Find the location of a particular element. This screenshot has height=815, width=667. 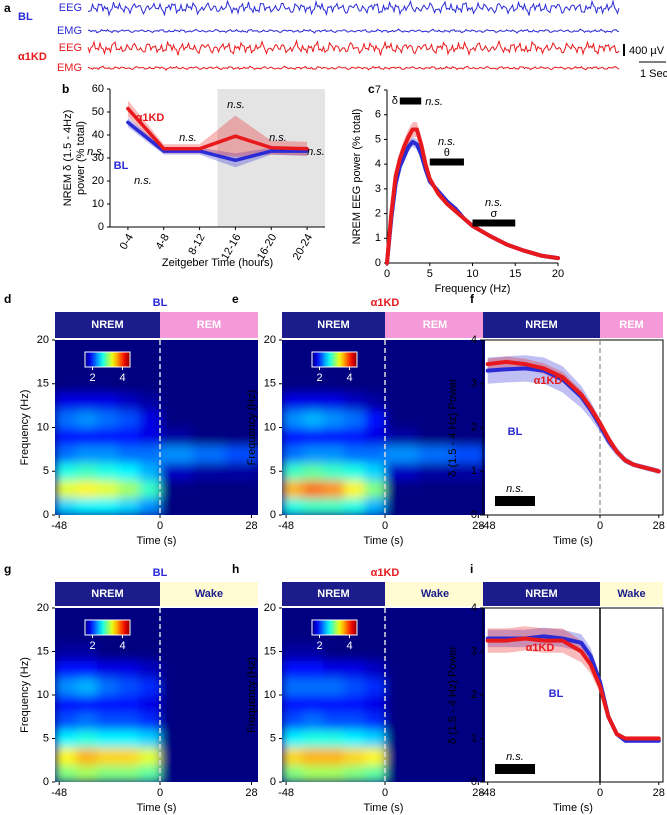

x-axis-label: Time (s) is located at coordinates (157, 541).